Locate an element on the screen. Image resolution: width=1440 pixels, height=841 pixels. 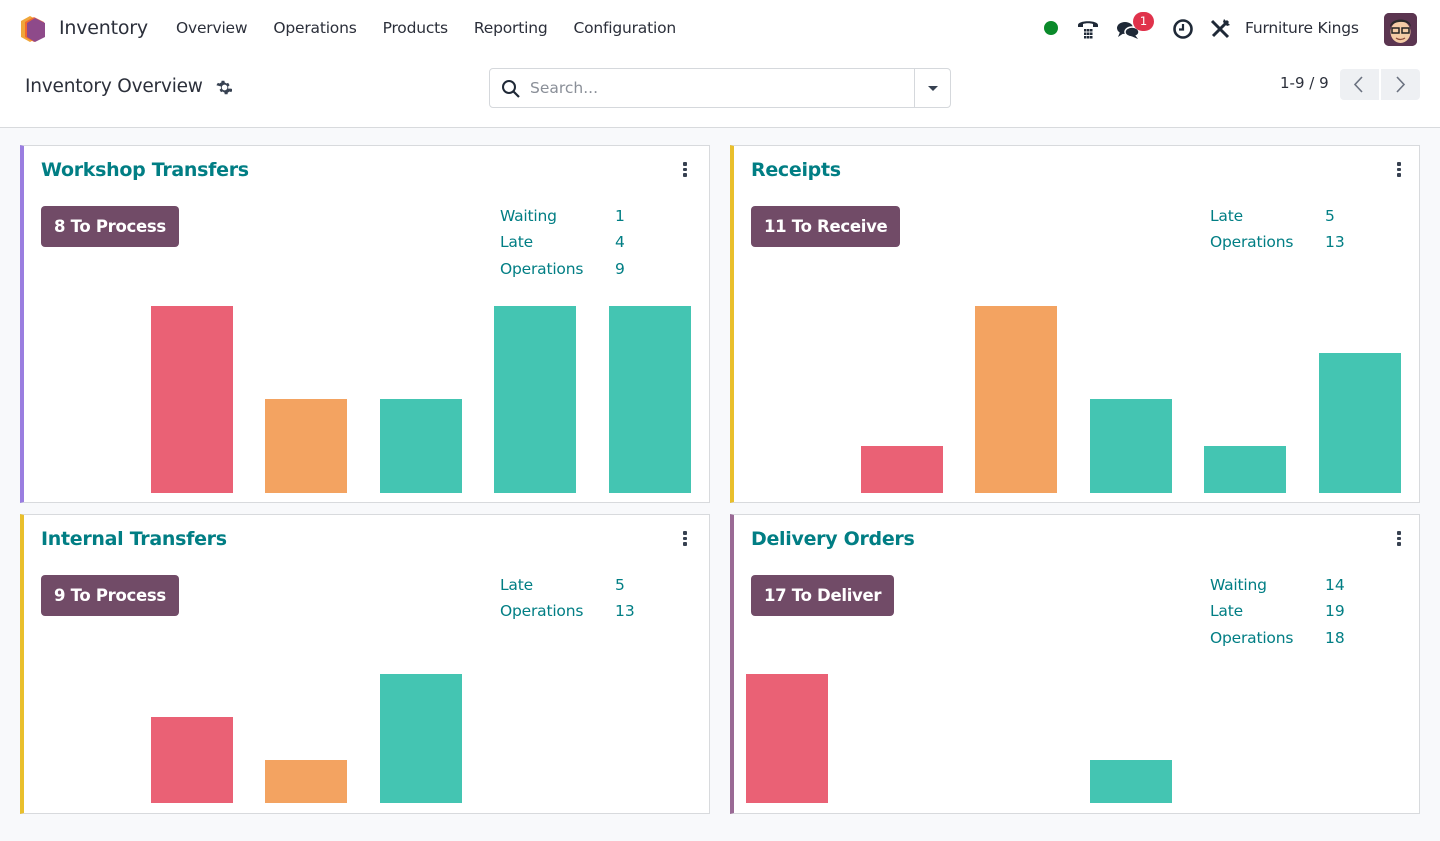
stat-waiting: Waiting 14 is located at coordinates (1277, 589).